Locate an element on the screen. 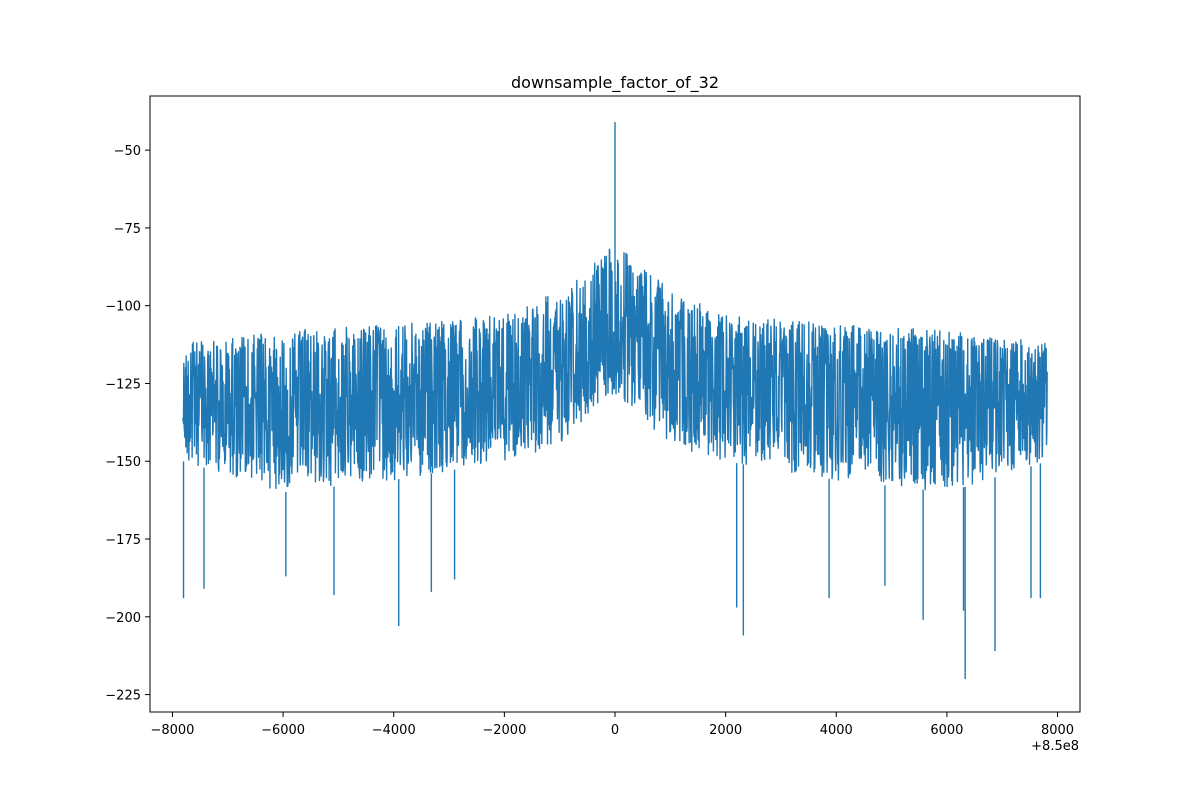  y-tick-label: −75 is located at coordinates (127, 229).